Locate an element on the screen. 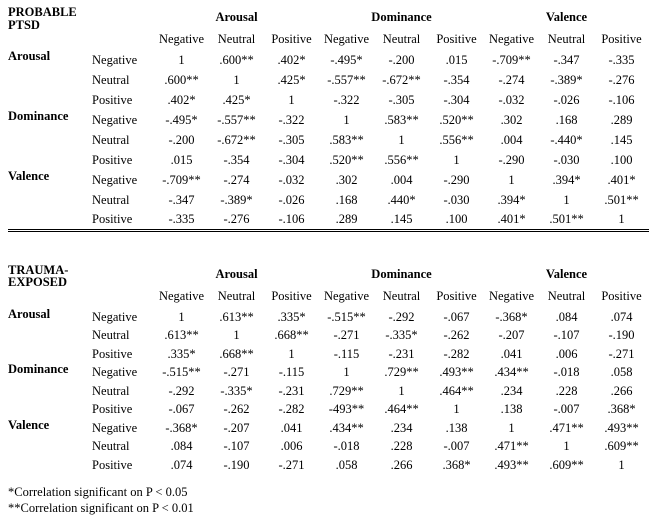 This screenshot has width=652, height=525. correlation-cell: -.440* is located at coordinates (566, 139).